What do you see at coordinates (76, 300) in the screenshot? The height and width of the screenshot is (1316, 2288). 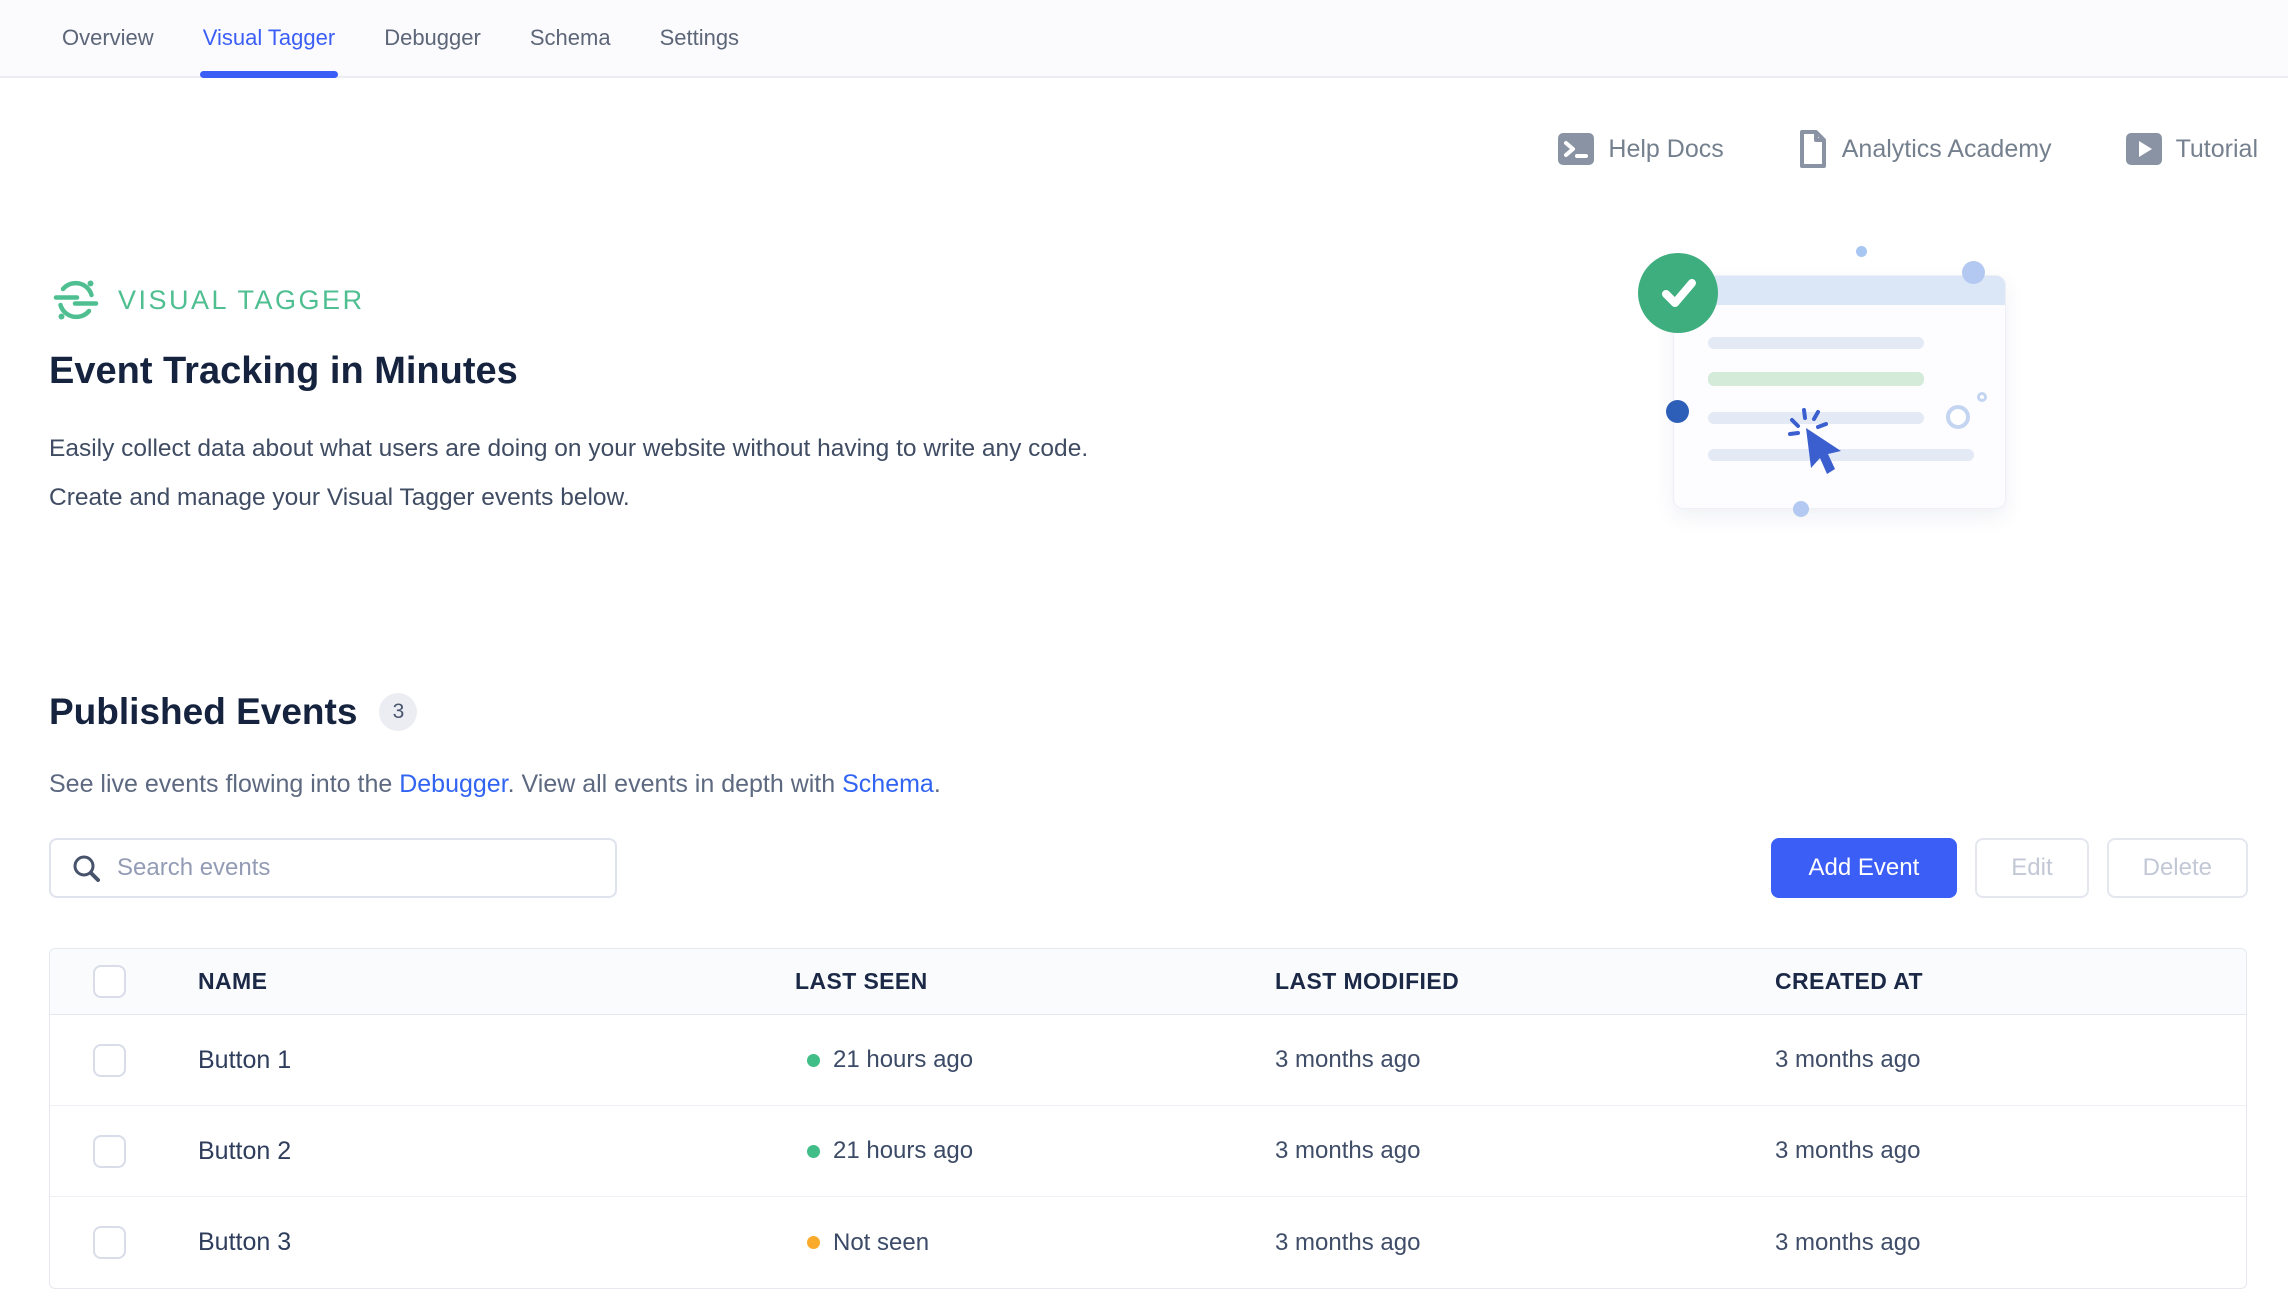 I see `segment-logo-icon` at bounding box center [76, 300].